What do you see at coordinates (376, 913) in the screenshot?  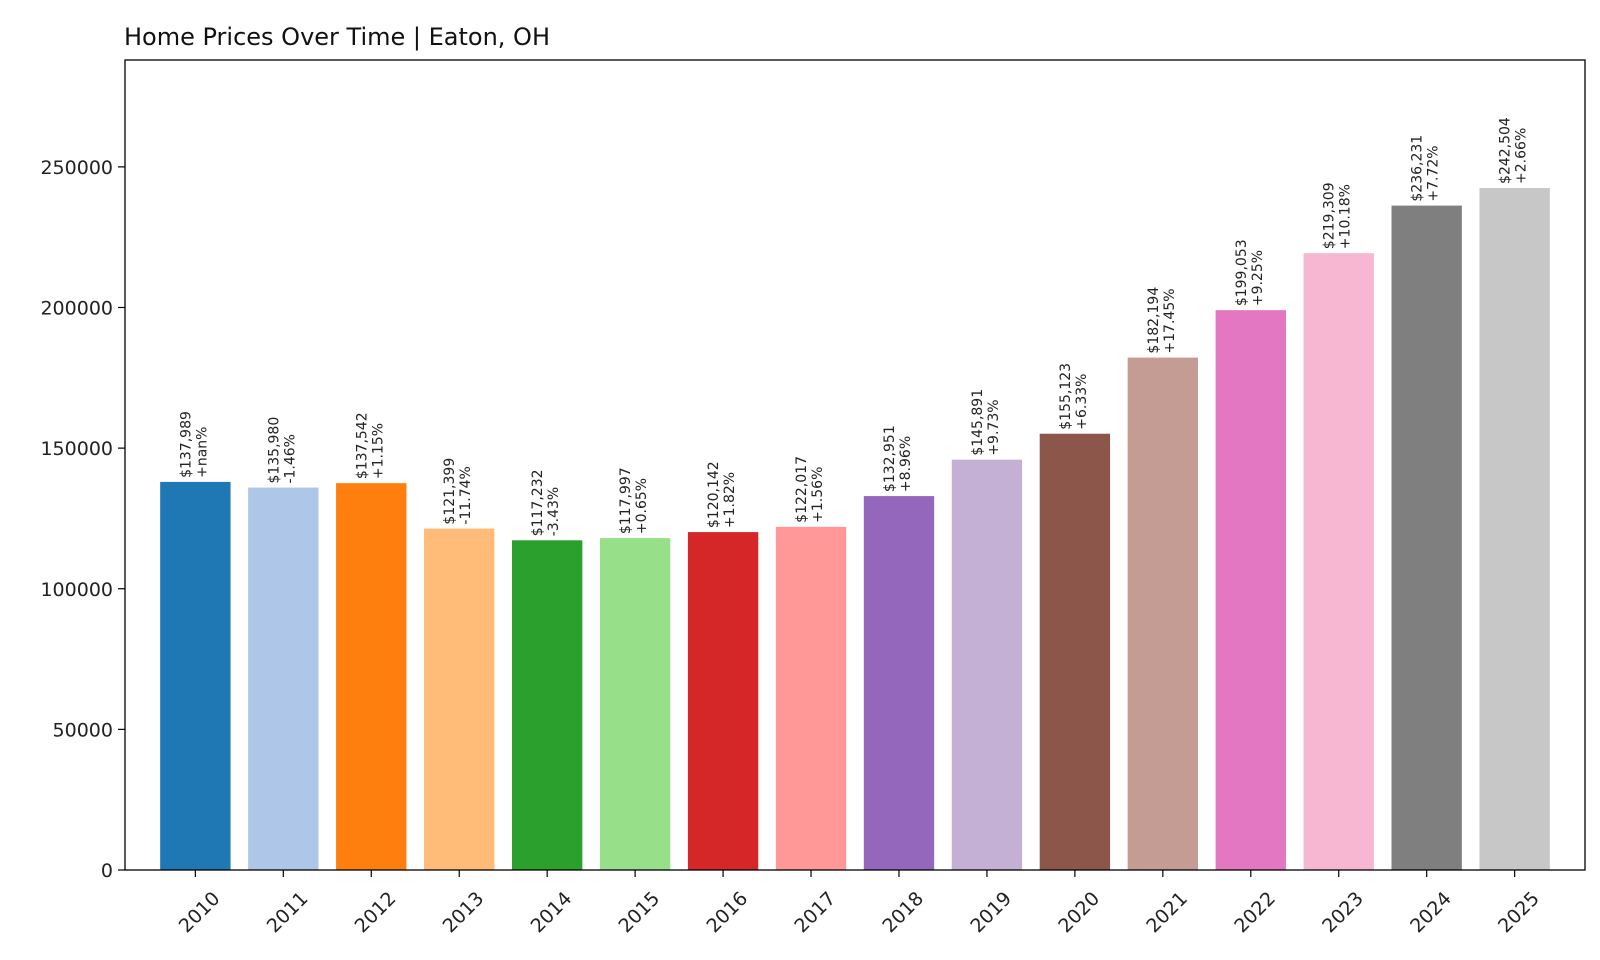 I see `x-tick-label-2012: 2012` at bounding box center [376, 913].